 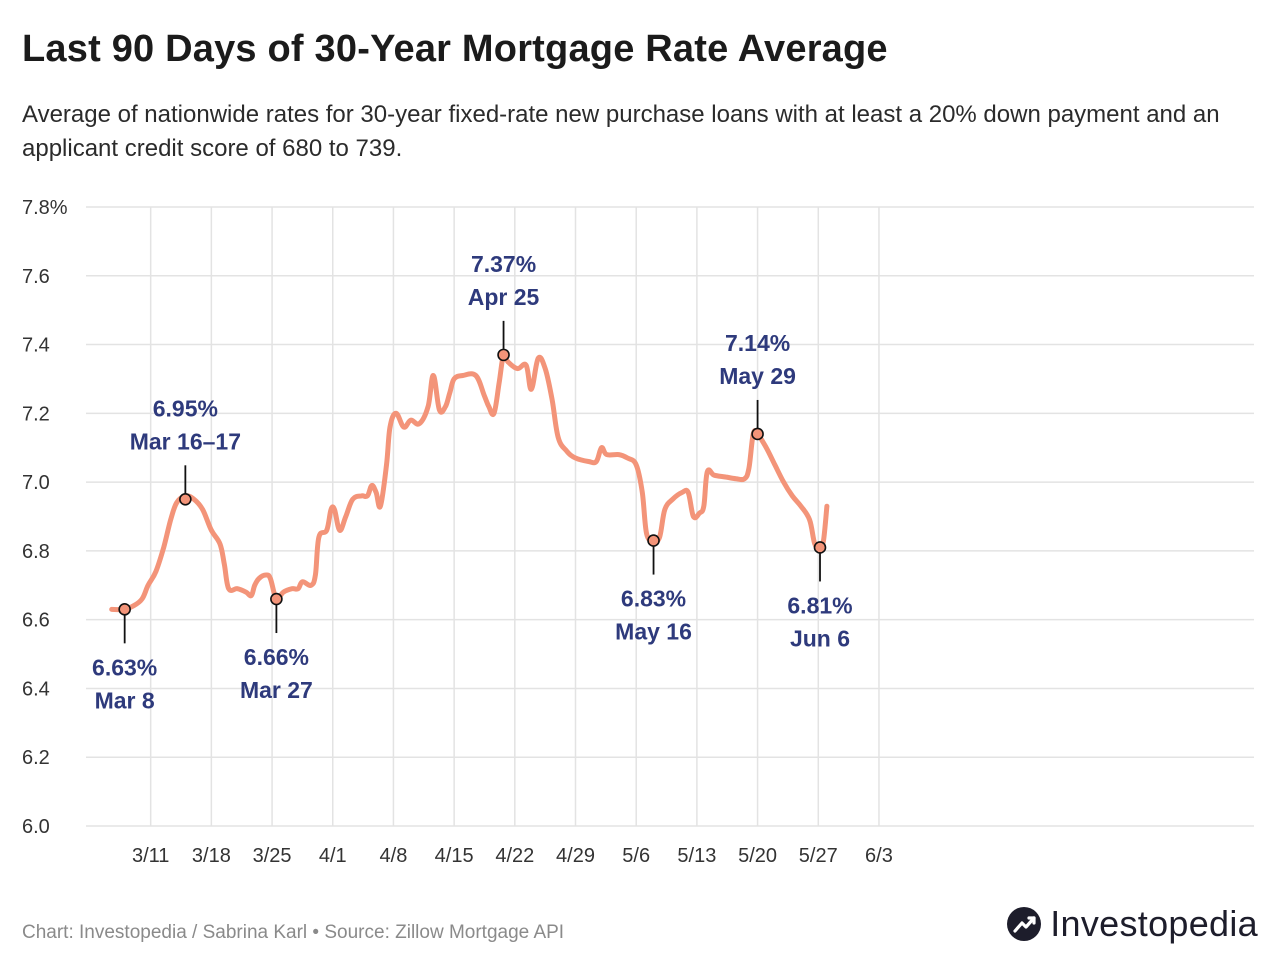 I want to click on annotation-value: 6.66%, so click(x=276, y=657).